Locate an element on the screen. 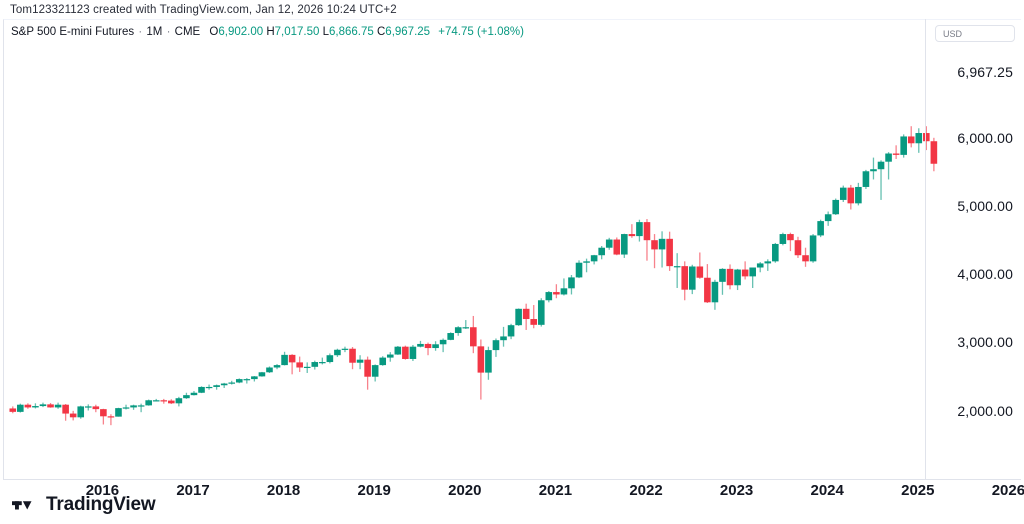  tradingview-footer: TradingView is located at coordinates (84, 505).